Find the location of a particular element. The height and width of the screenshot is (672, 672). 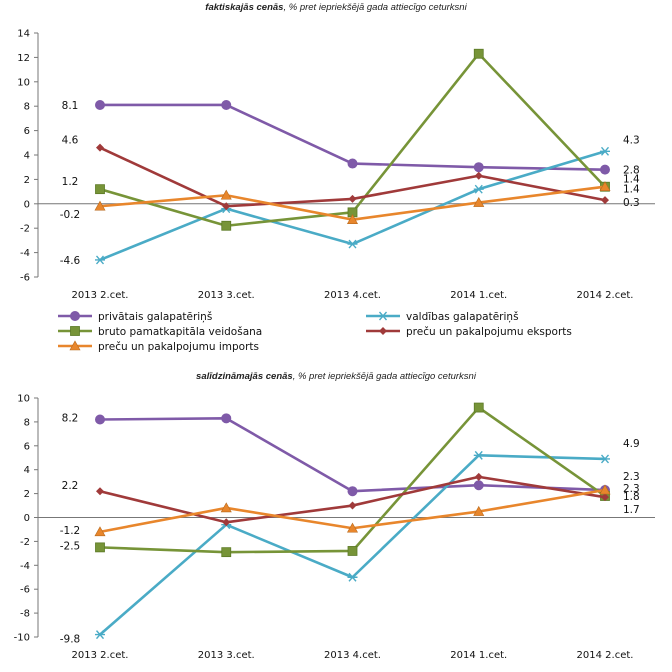

data-label: -0.2 is located at coordinates (70, 215).